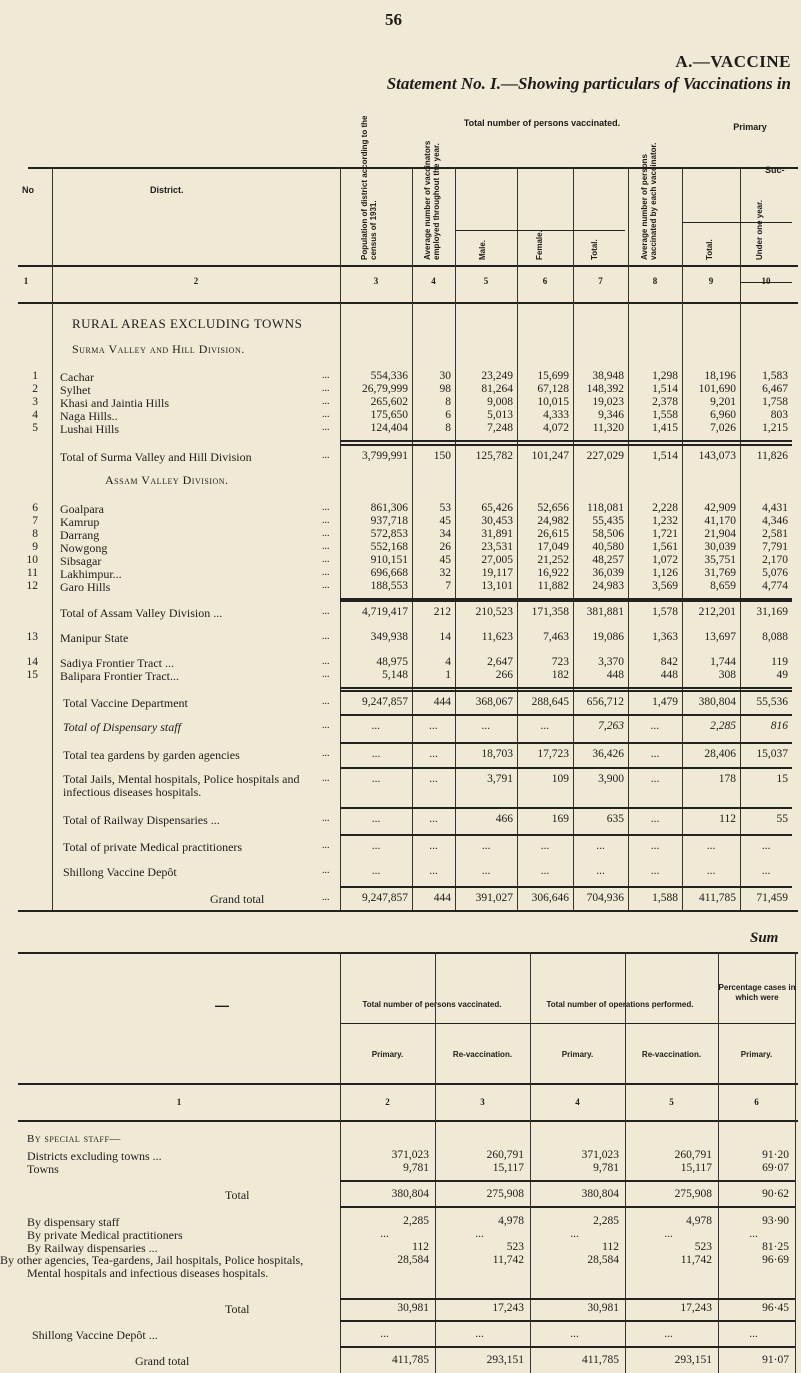  Describe the element at coordinates (389, 547) in the screenshot. I see `table-cell: 552,168` at that location.